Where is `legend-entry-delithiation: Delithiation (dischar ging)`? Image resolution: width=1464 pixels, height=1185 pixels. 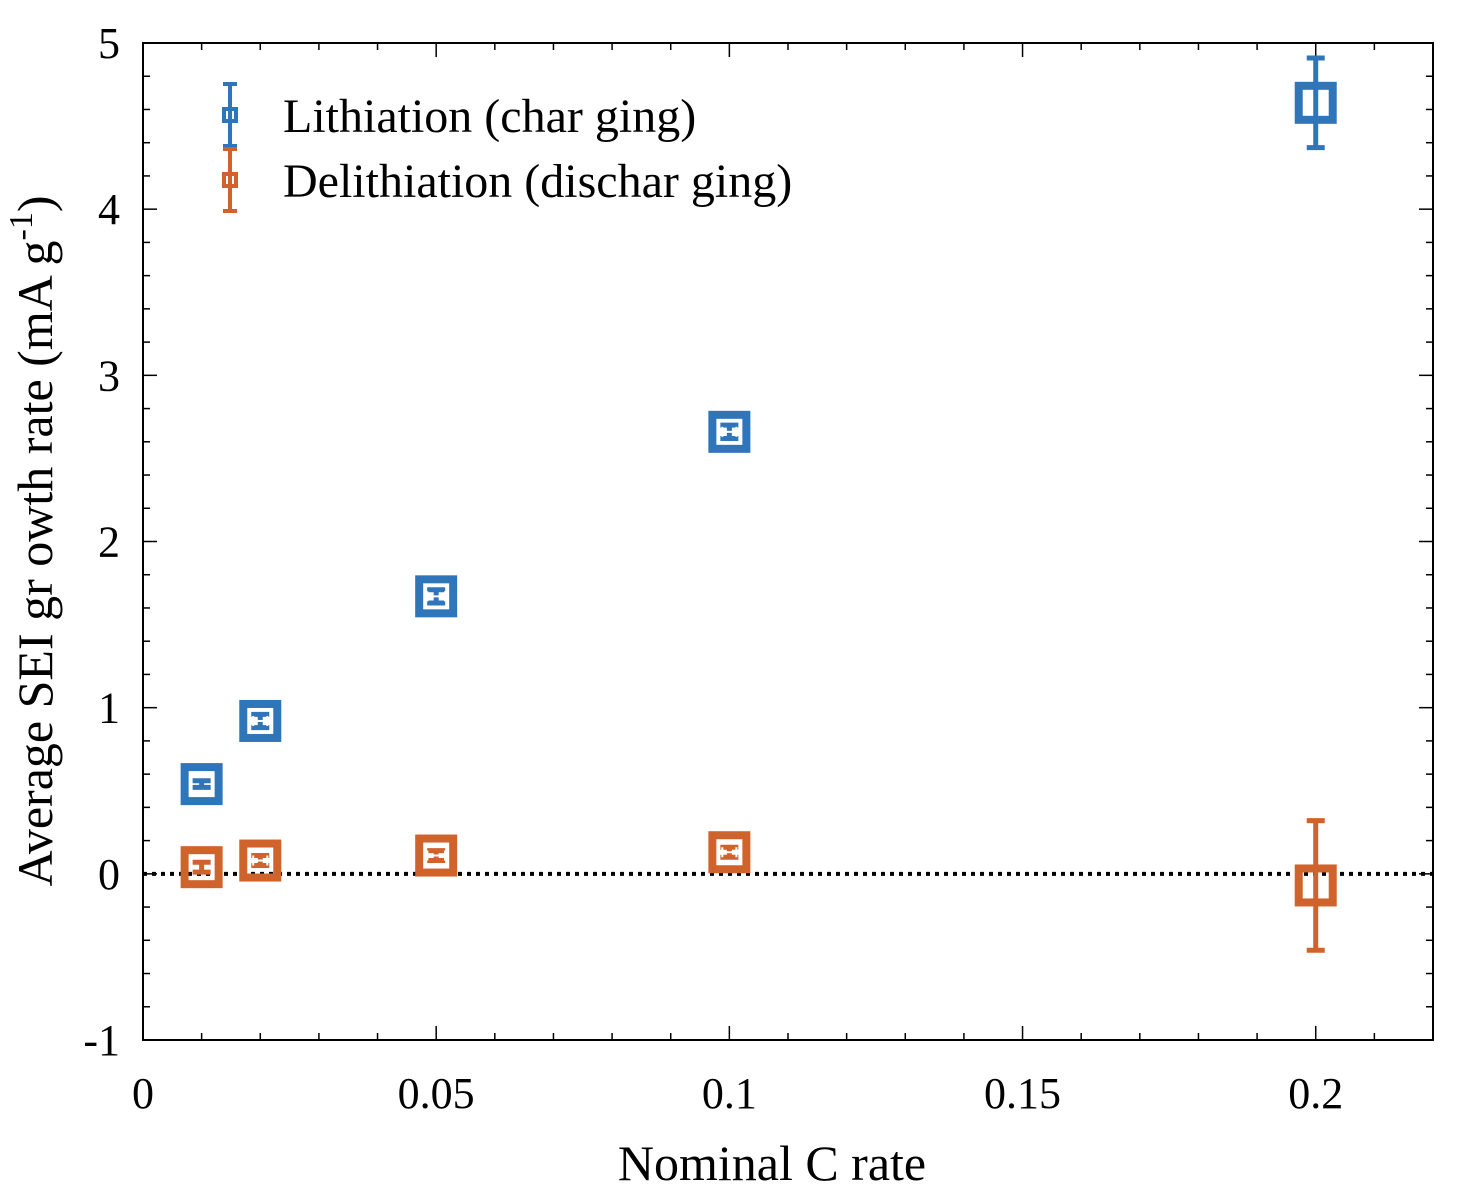
legend-entry-delithiation: Delithiation (dischar ging) is located at coordinates (507, 180).